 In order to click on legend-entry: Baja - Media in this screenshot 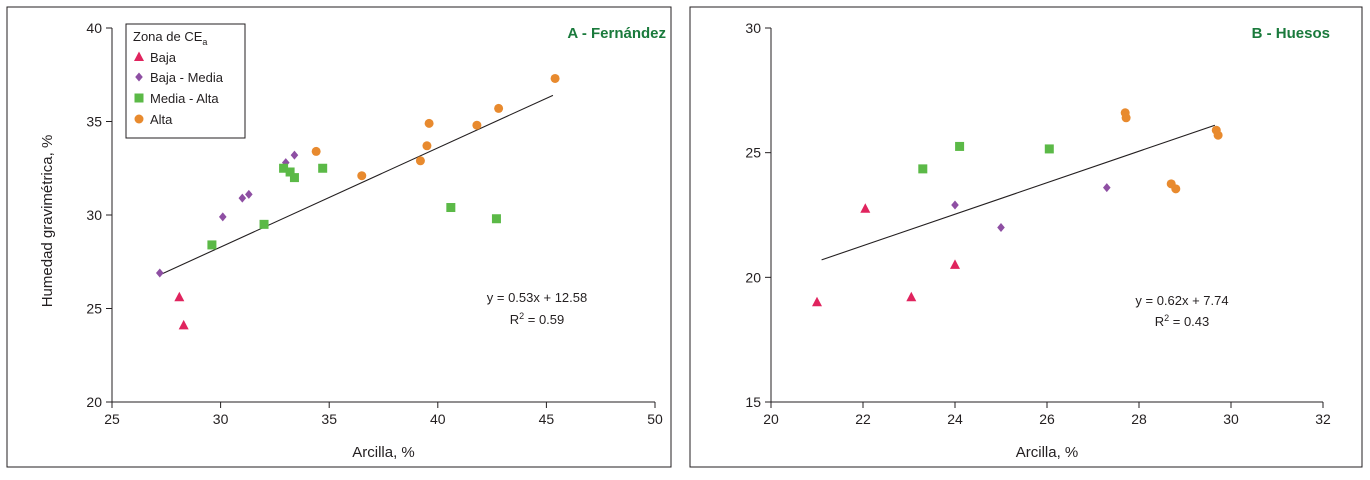, I will do `click(187, 77)`.